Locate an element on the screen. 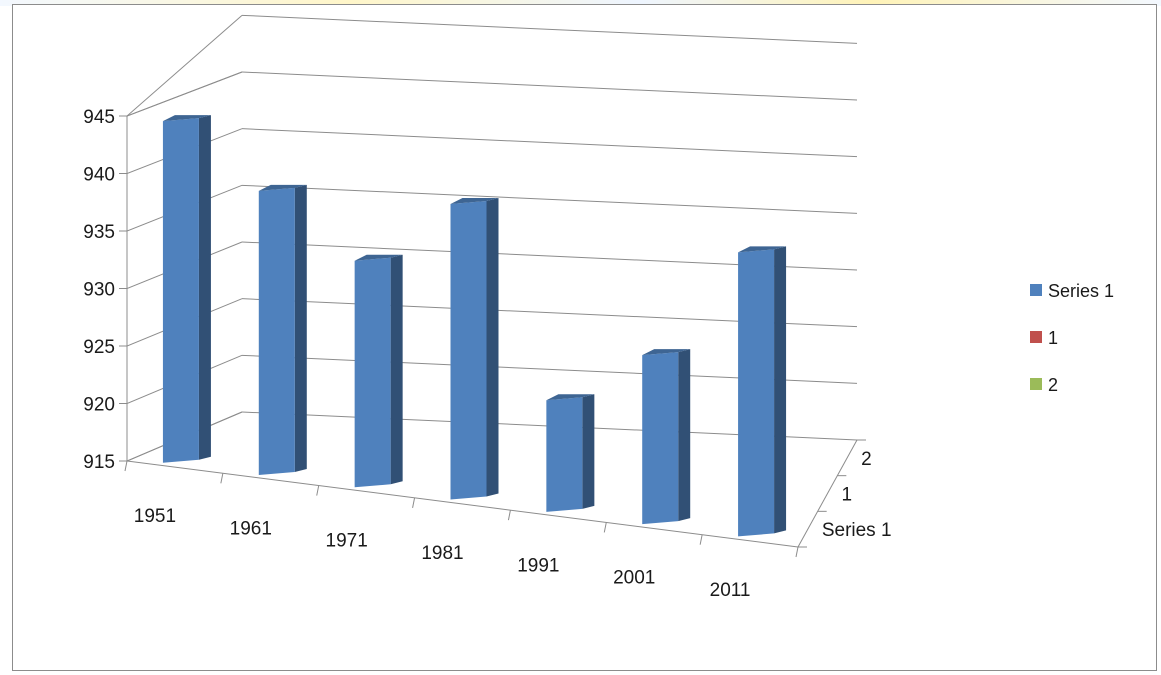 This screenshot has width=1161, height=675. legend-item: Series 1 is located at coordinates (1072, 291).